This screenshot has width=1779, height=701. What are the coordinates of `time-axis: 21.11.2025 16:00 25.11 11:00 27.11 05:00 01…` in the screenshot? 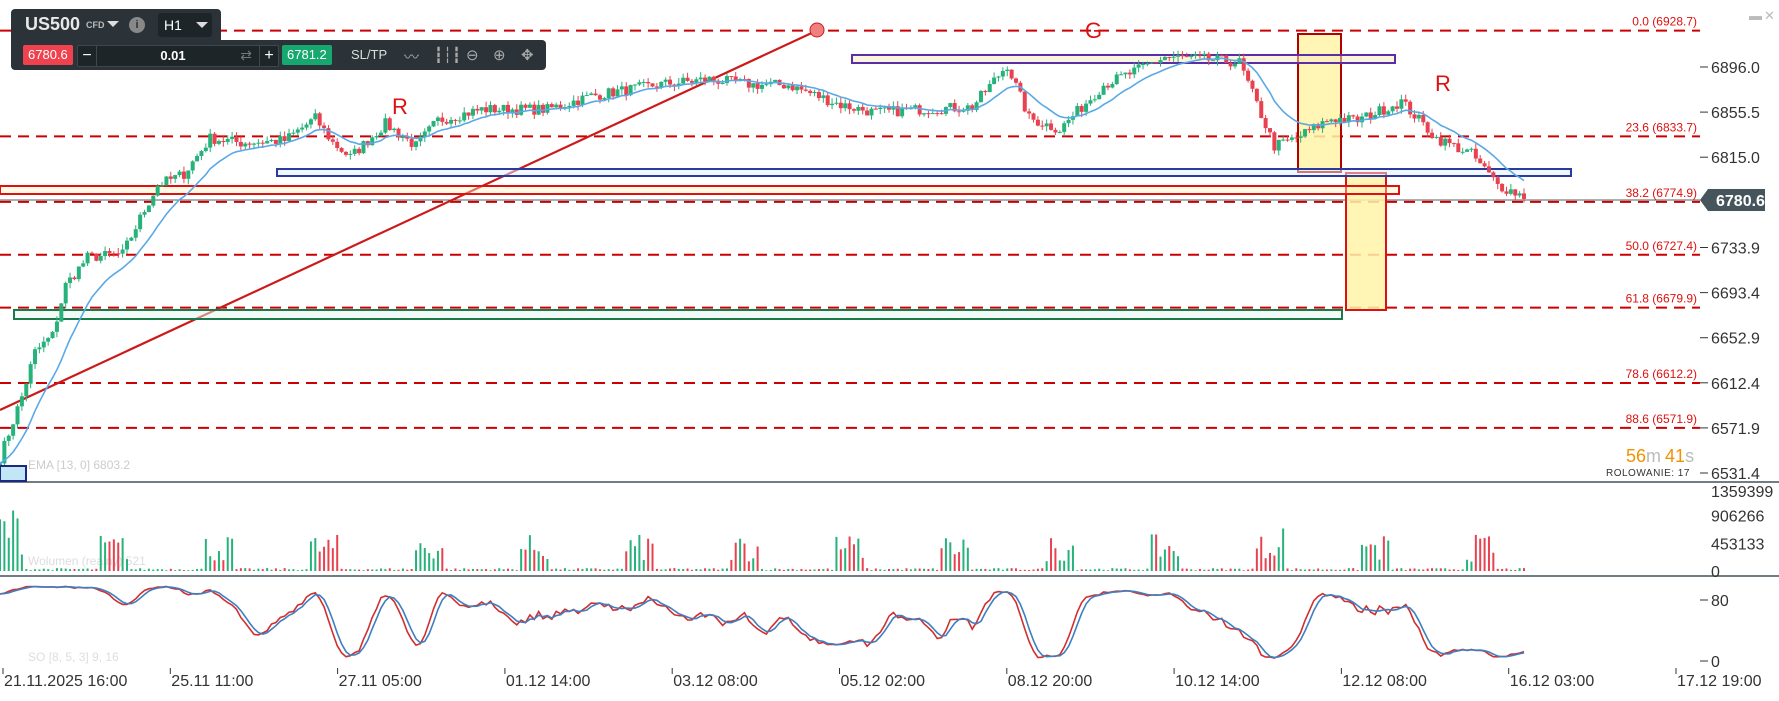 It's located at (882, 679).